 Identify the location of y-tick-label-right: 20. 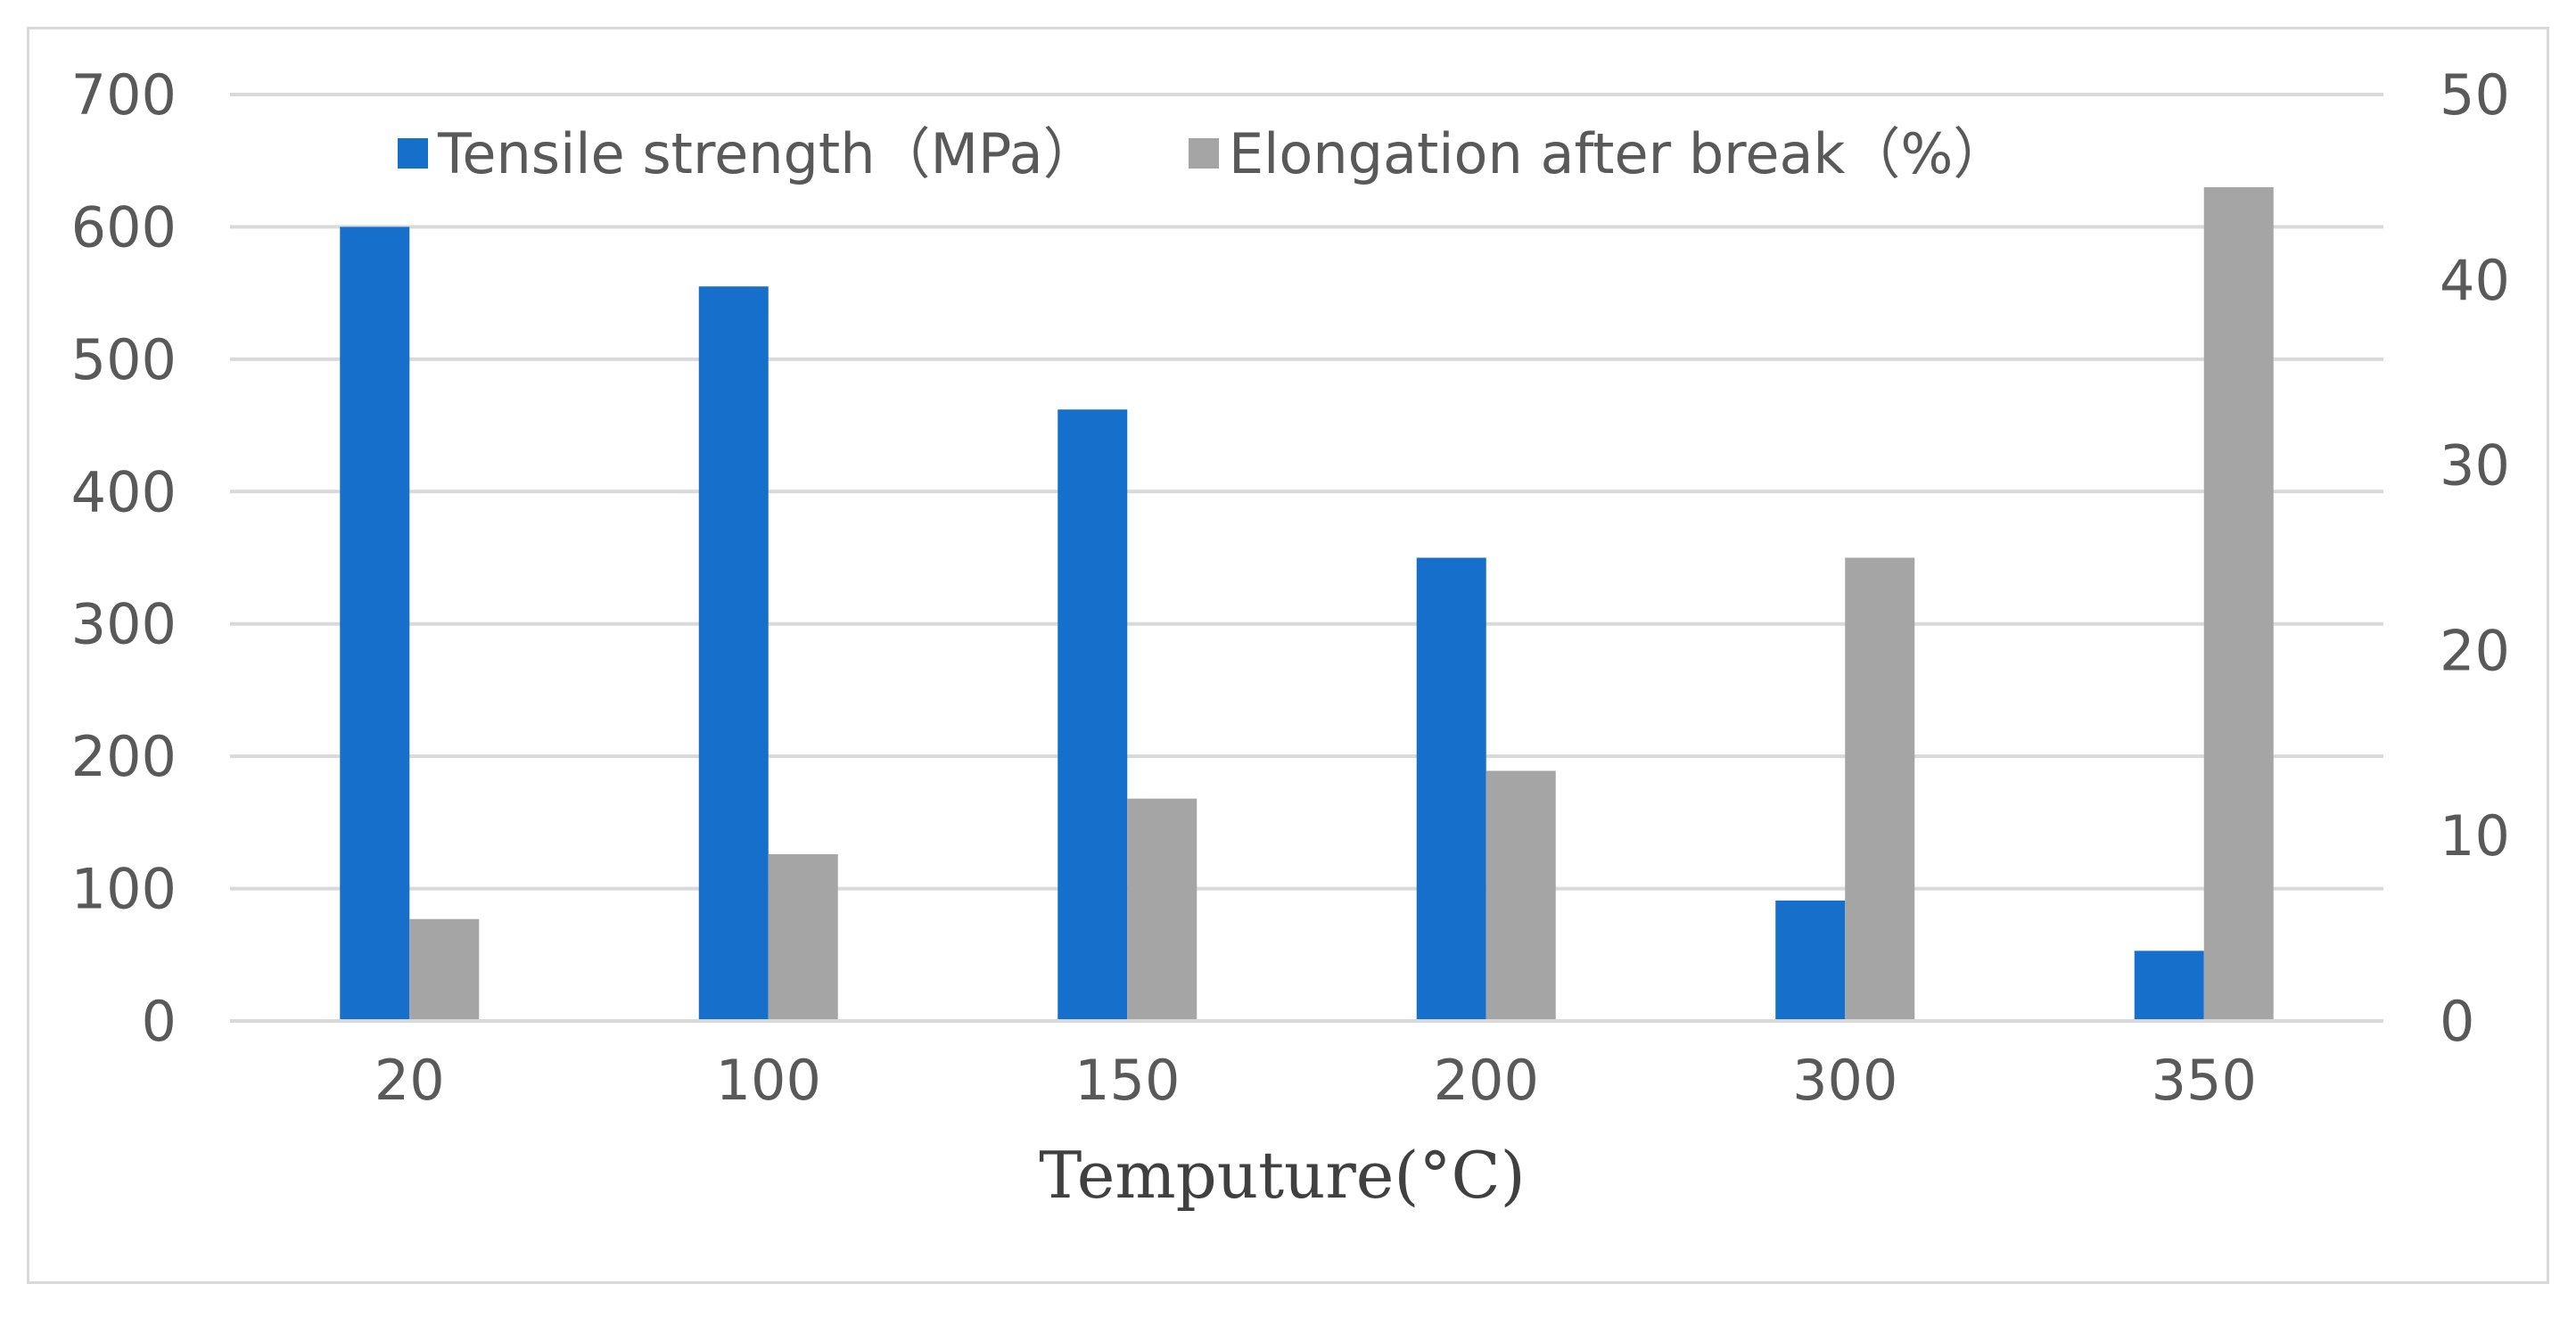
(2475, 650).